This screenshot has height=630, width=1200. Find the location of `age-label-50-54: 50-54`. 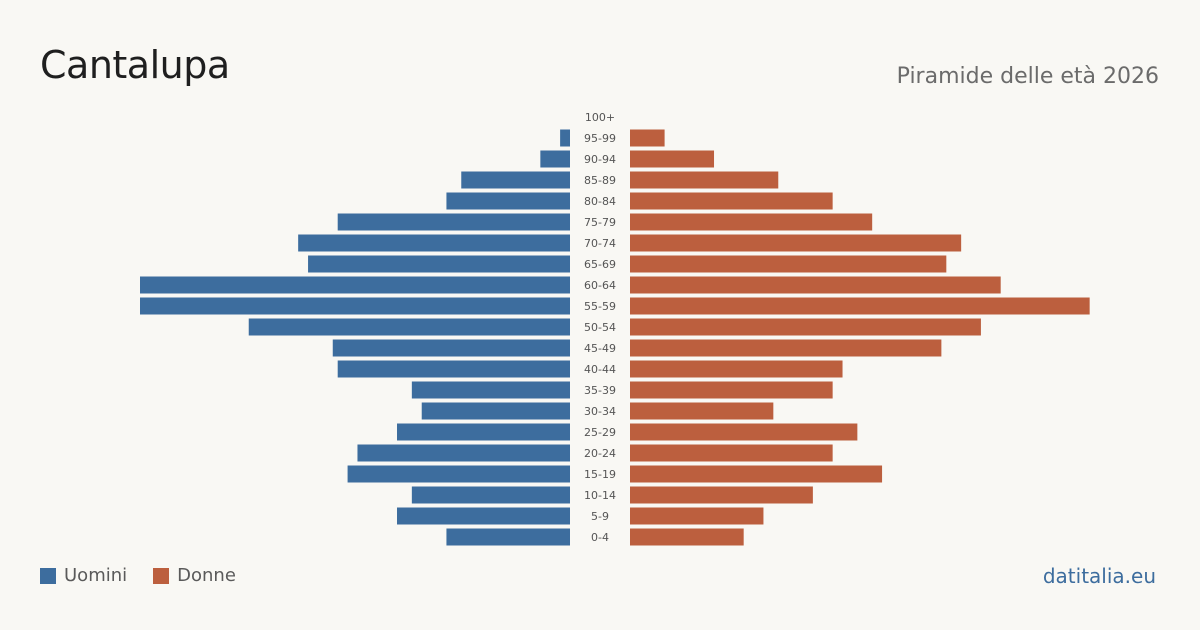

age-label-50-54: 50-54 is located at coordinates (600, 327).